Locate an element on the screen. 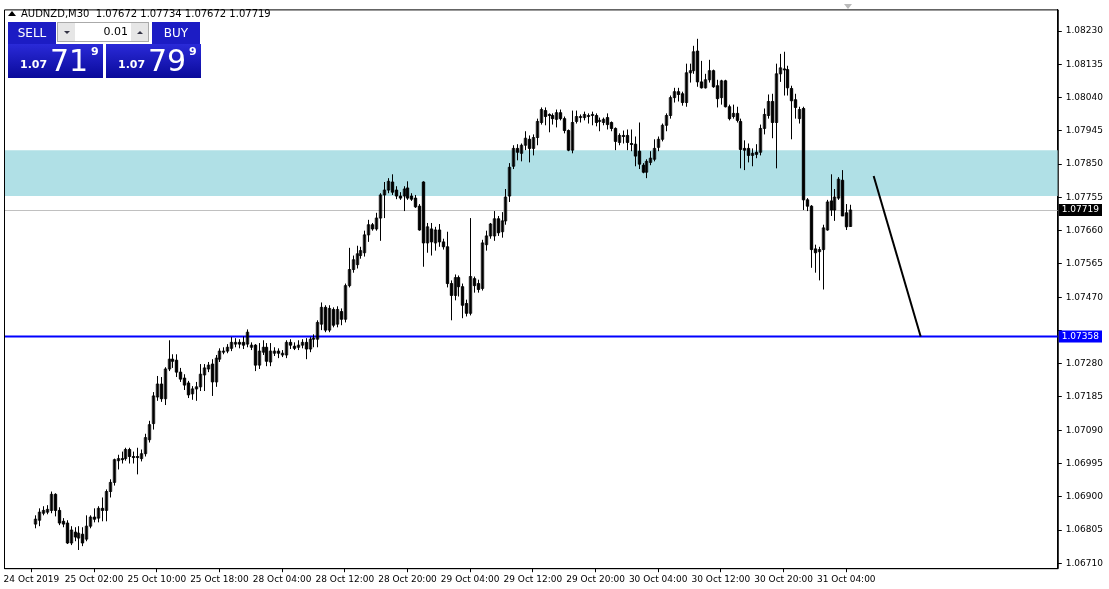  x-tick-label: 25 Oct 02:00 is located at coordinates (94, 578).